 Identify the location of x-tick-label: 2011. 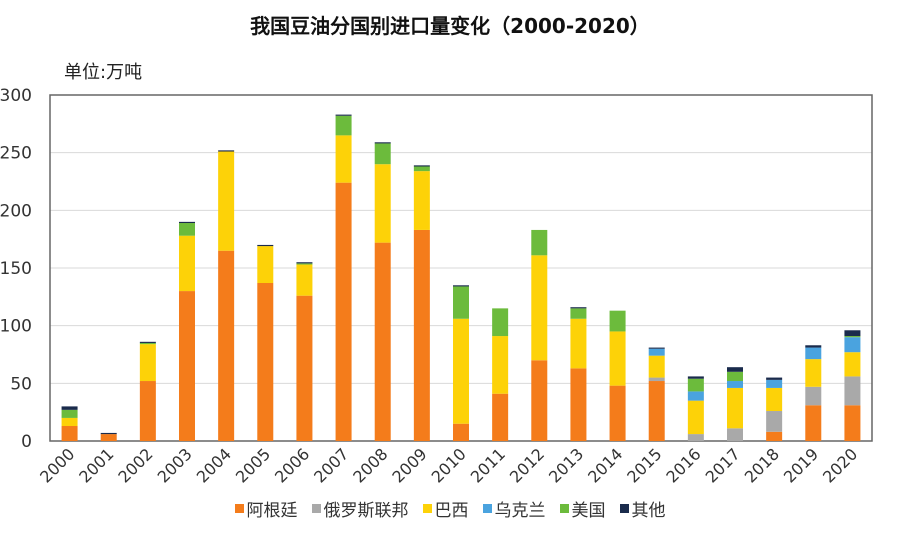
(488, 465).